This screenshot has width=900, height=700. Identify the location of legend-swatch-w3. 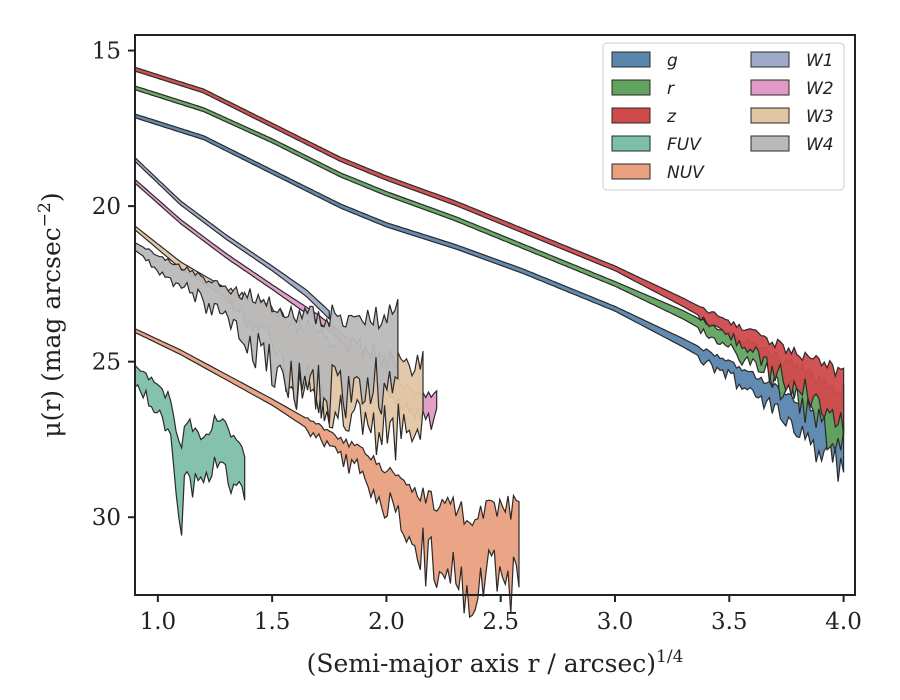
(770, 115).